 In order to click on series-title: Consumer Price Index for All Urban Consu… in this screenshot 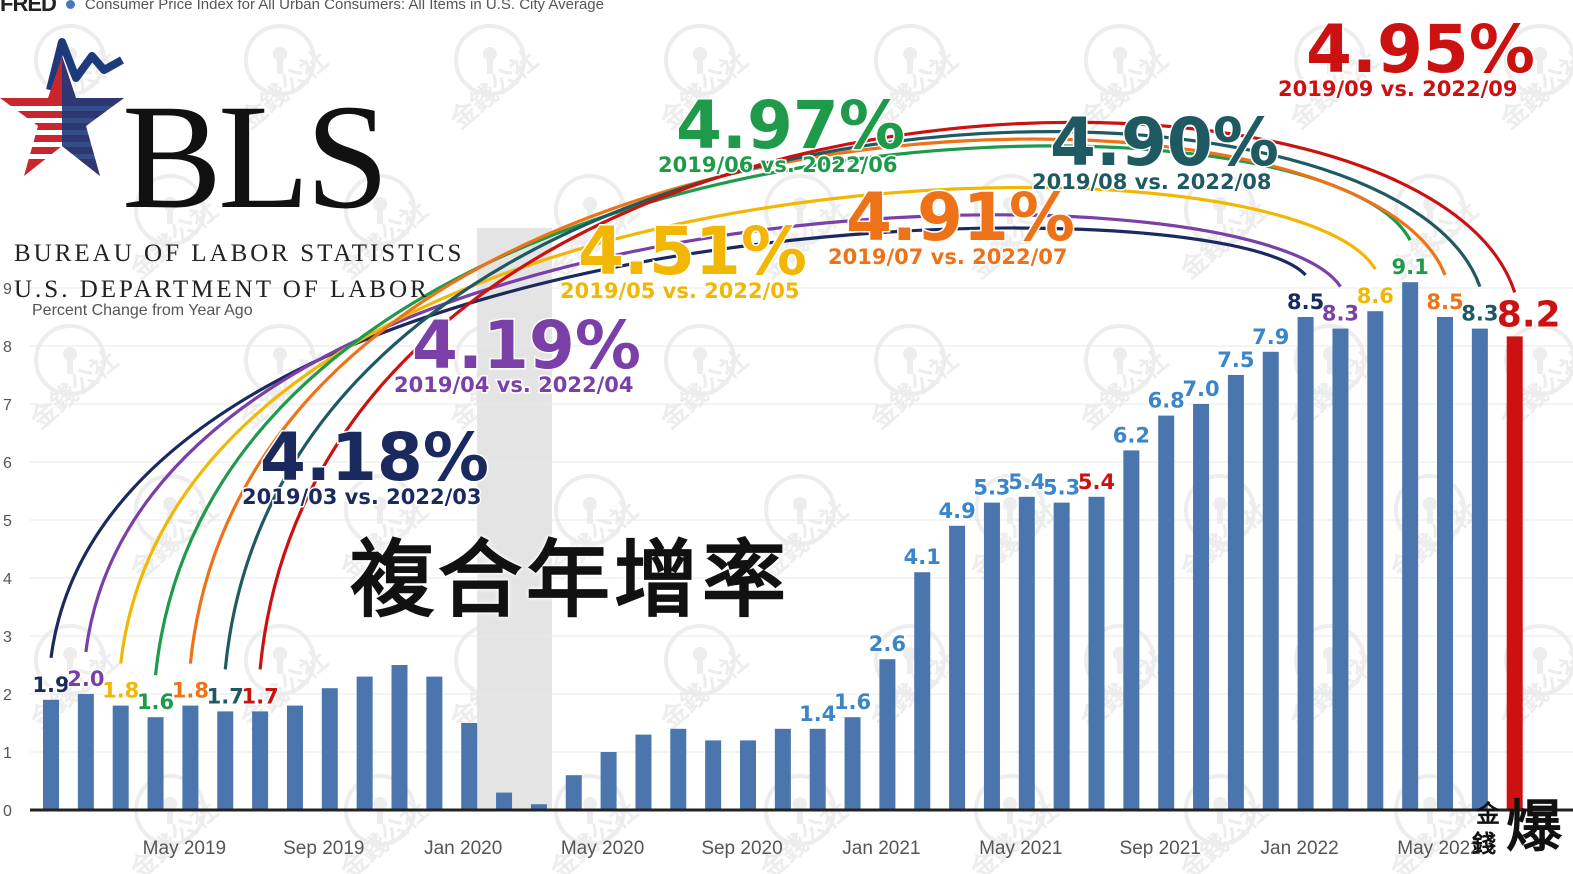, I will do `click(344, 6)`.